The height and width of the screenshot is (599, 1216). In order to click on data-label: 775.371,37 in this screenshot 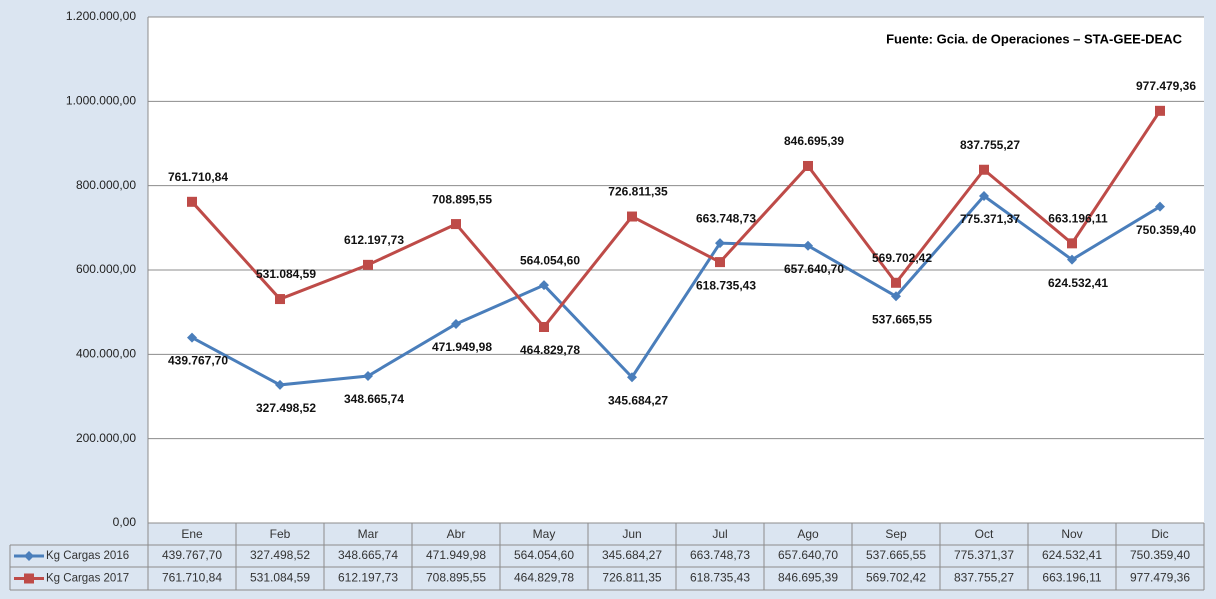, I will do `click(990, 219)`.